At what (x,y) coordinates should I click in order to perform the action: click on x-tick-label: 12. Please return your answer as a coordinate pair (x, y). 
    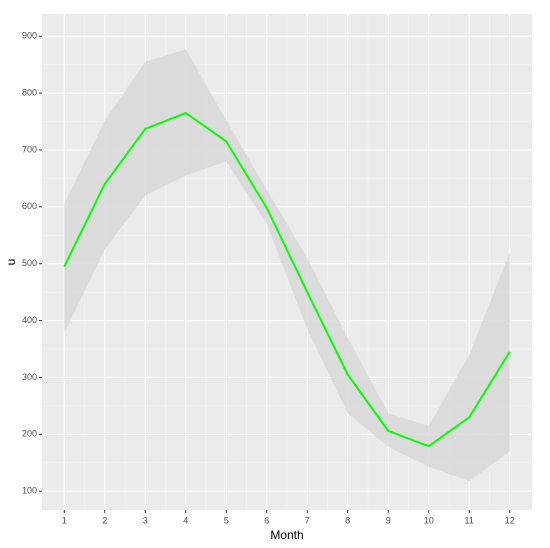
    Looking at the image, I should click on (510, 520).